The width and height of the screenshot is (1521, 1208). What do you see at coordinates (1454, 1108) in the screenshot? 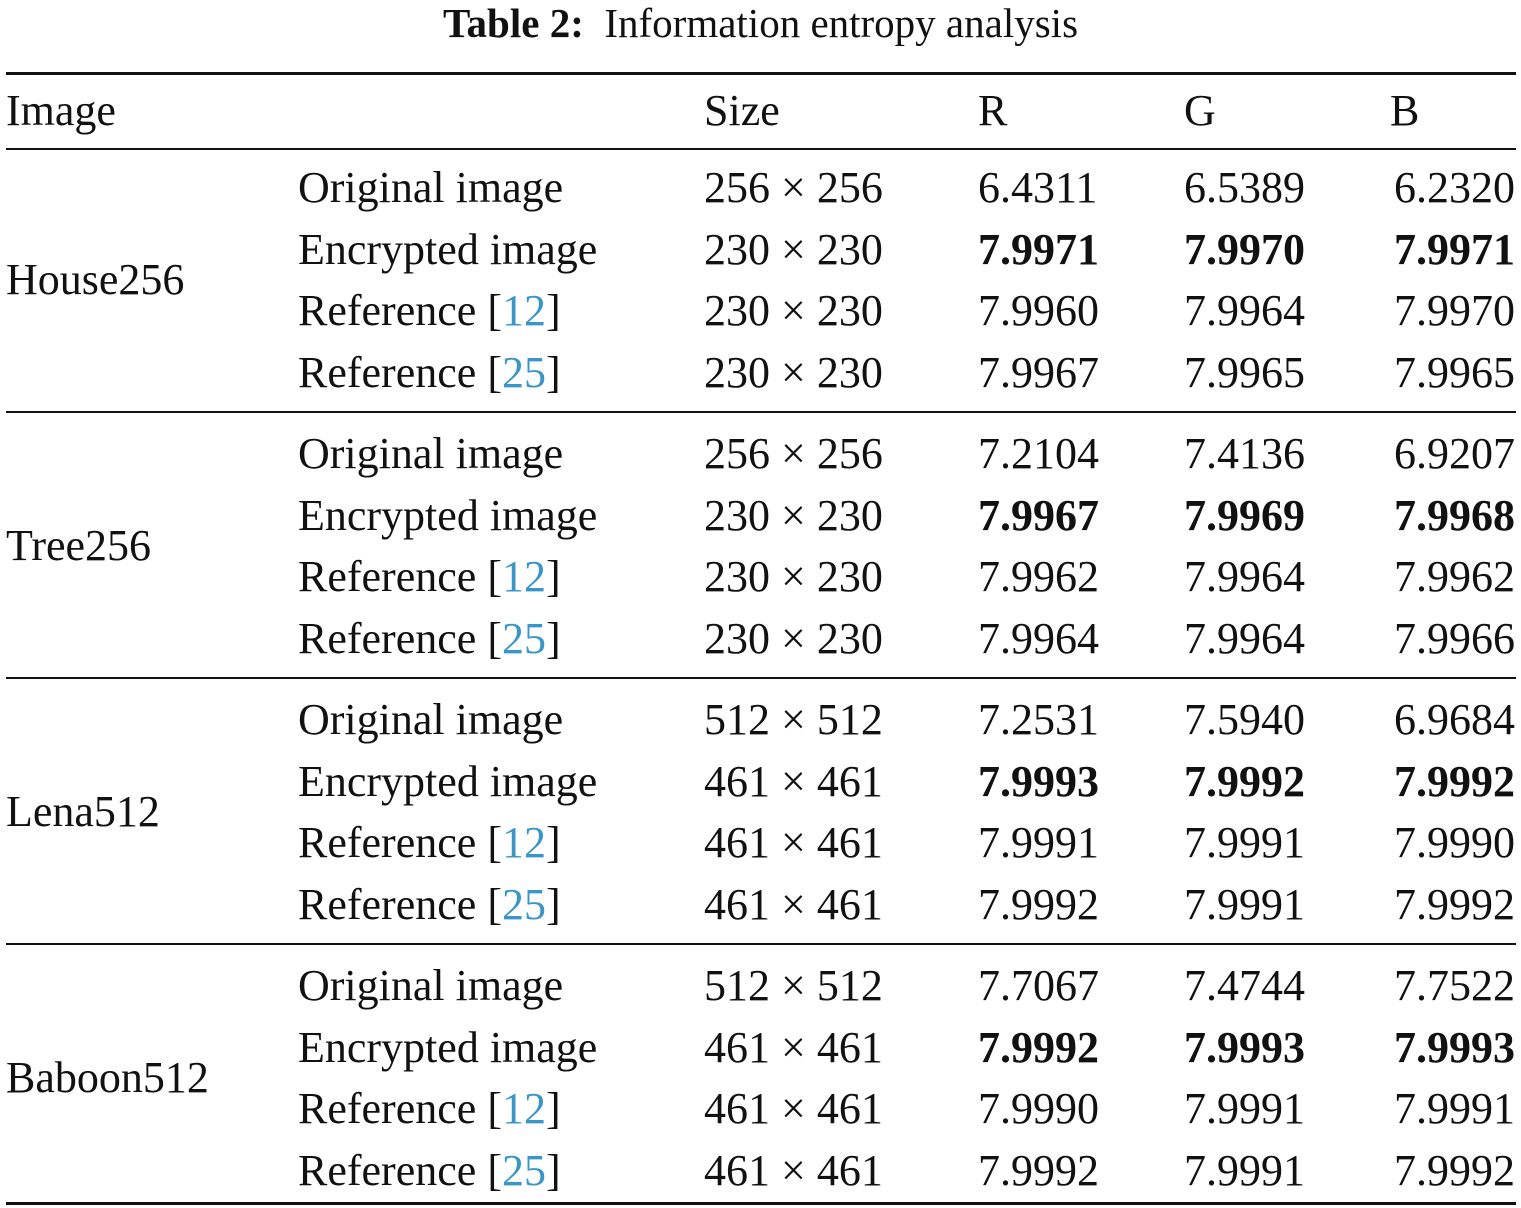
I see `b-value-cell: 7.9991` at bounding box center [1454, 1108].